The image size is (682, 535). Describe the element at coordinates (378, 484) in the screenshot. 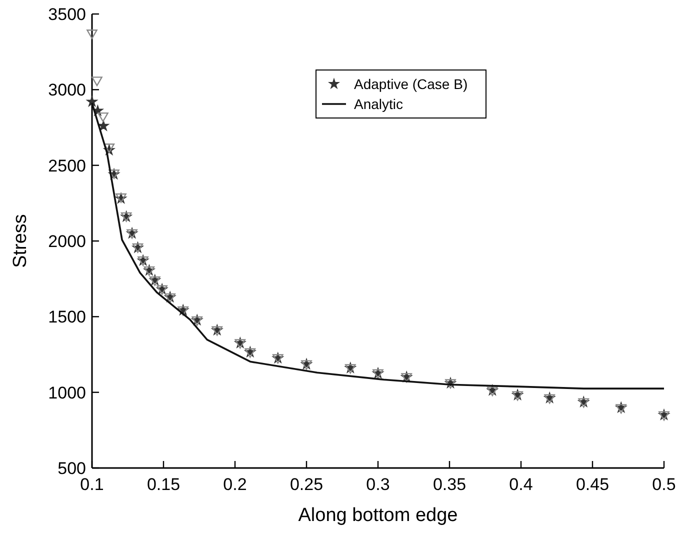

I see `x-tick-label: 0.3` at that location.